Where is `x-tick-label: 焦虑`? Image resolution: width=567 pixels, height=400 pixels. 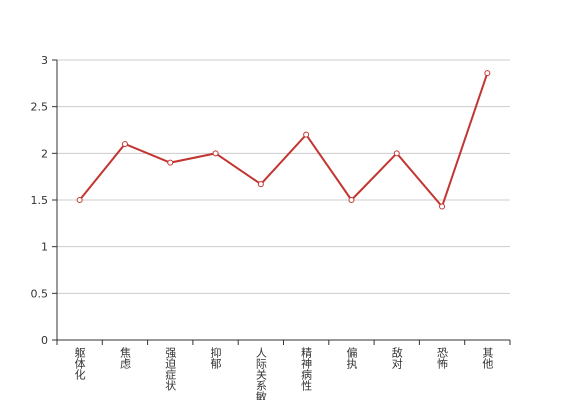 x-tick-label: 焦虑 is located at coordinates (124, 358).